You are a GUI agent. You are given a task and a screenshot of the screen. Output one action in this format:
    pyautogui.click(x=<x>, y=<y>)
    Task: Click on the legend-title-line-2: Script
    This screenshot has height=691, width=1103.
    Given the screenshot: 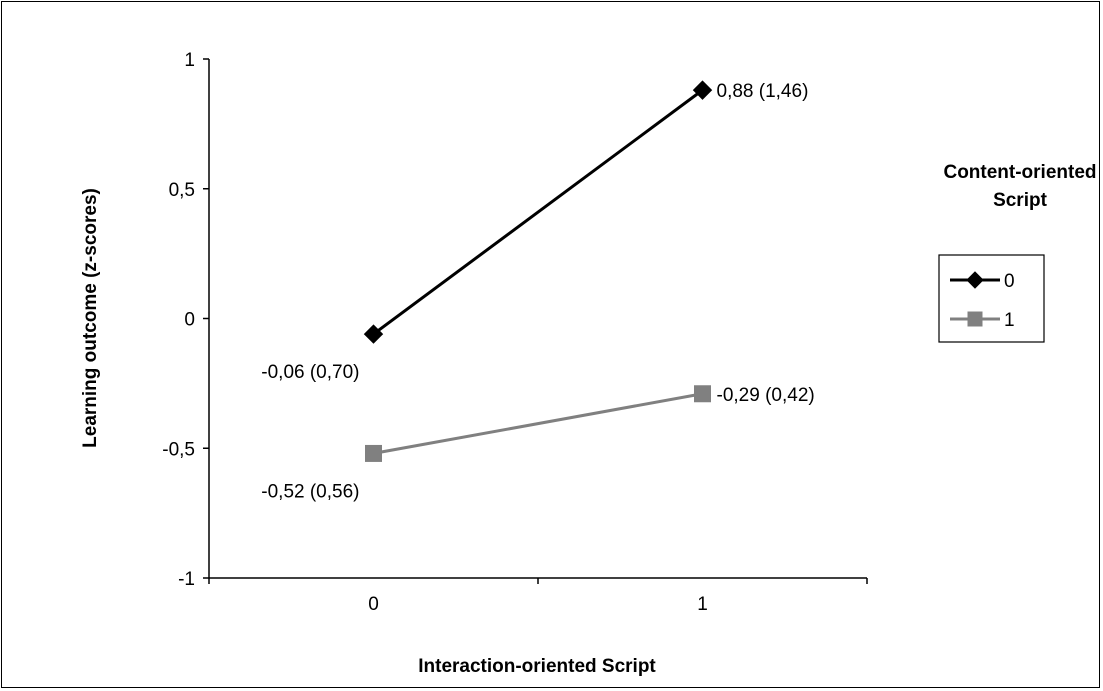 What is the action you would take?
    pyautogui.click(x=1020, y=200)
    